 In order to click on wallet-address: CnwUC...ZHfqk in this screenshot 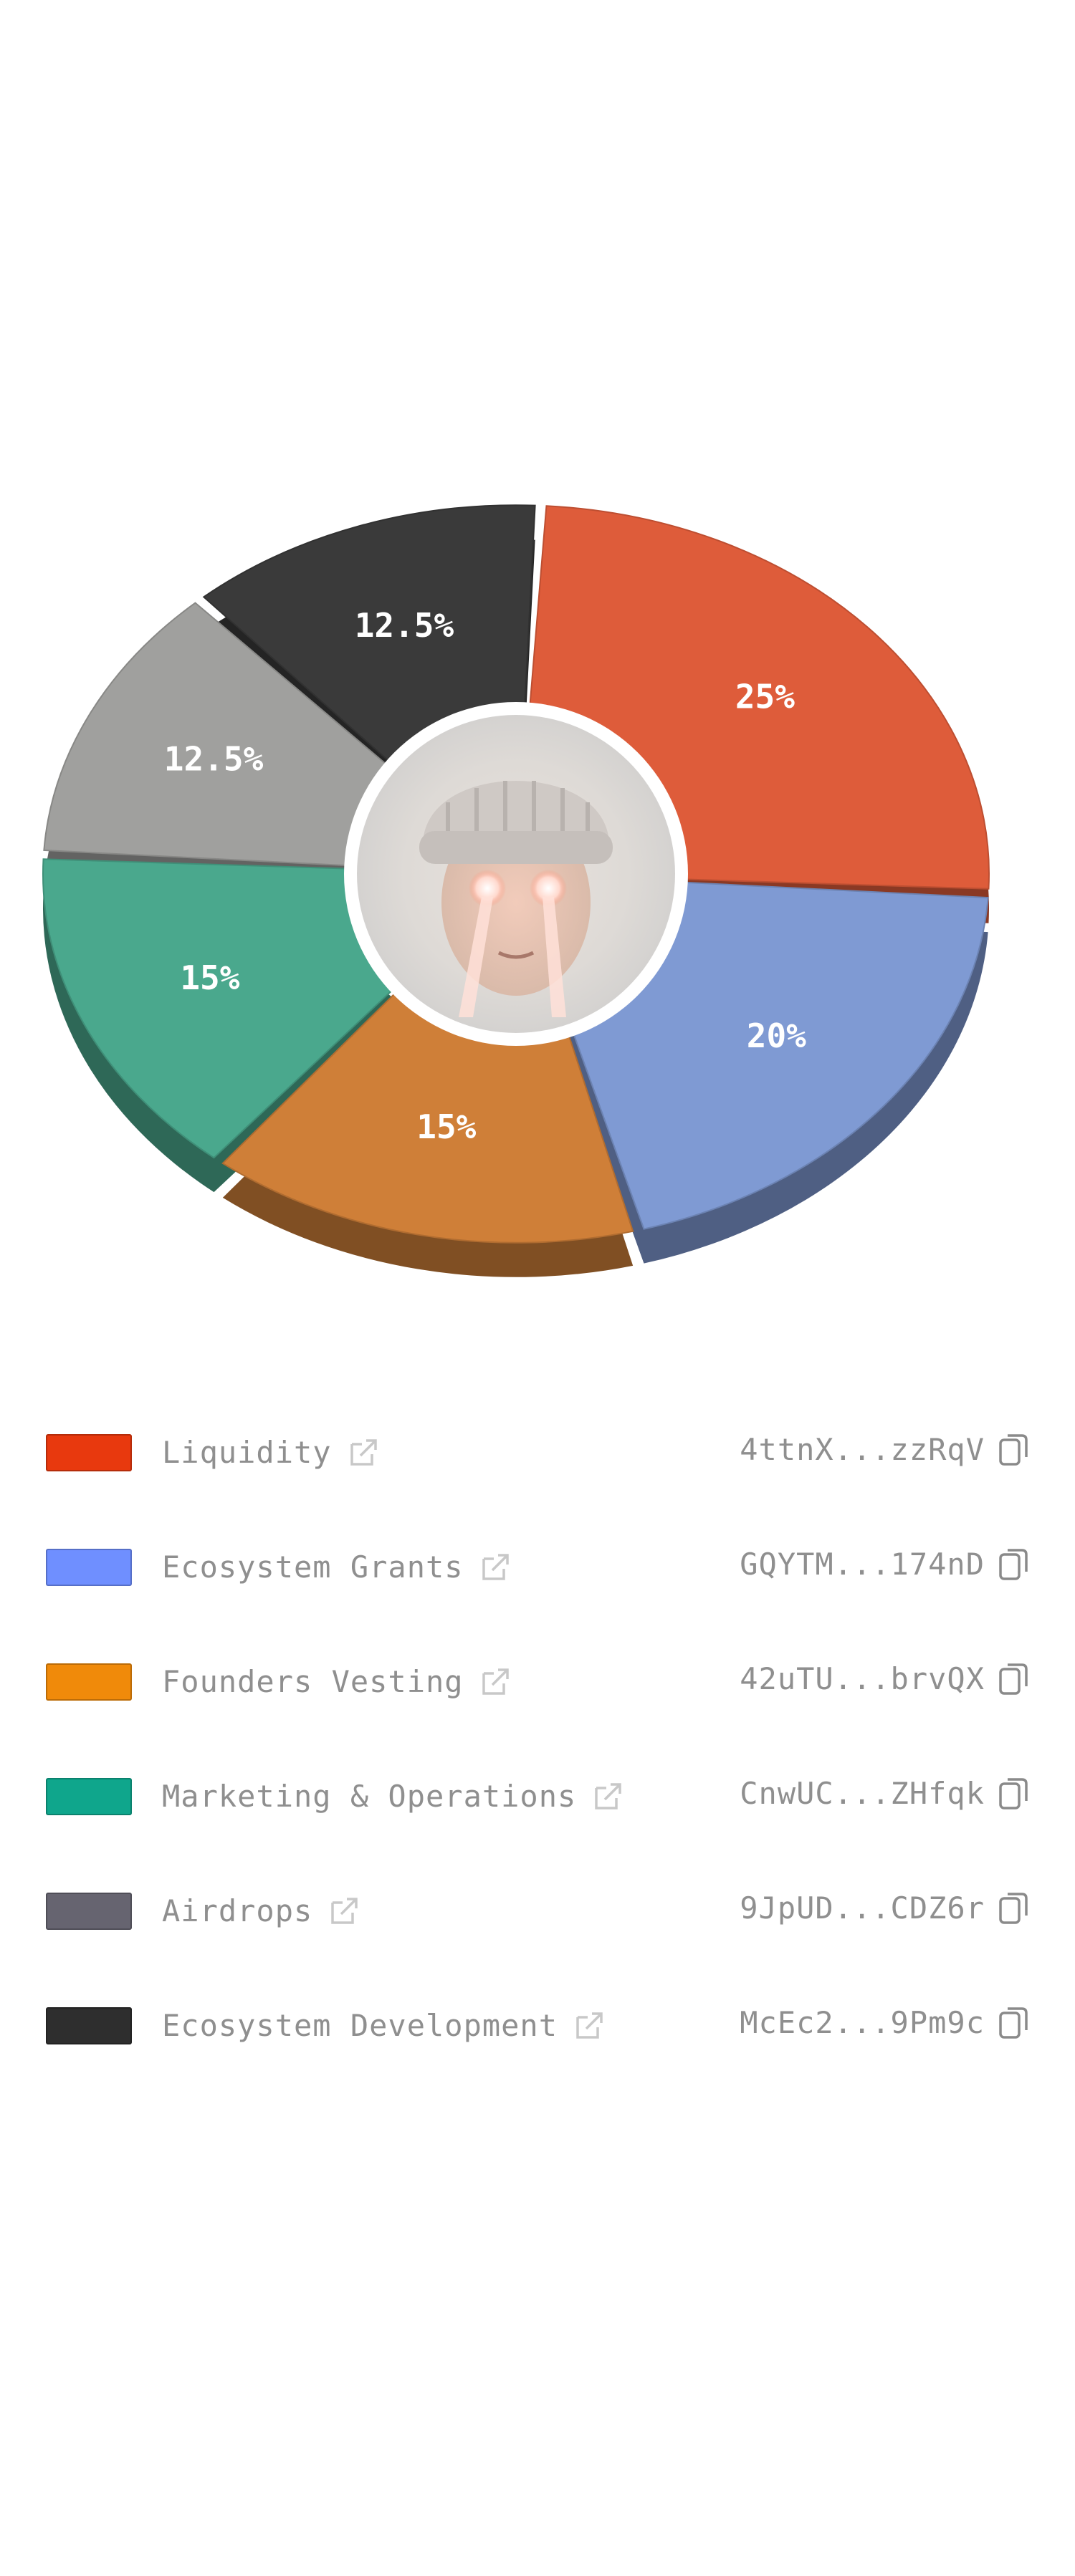, I will do `click(884, 1793)`.